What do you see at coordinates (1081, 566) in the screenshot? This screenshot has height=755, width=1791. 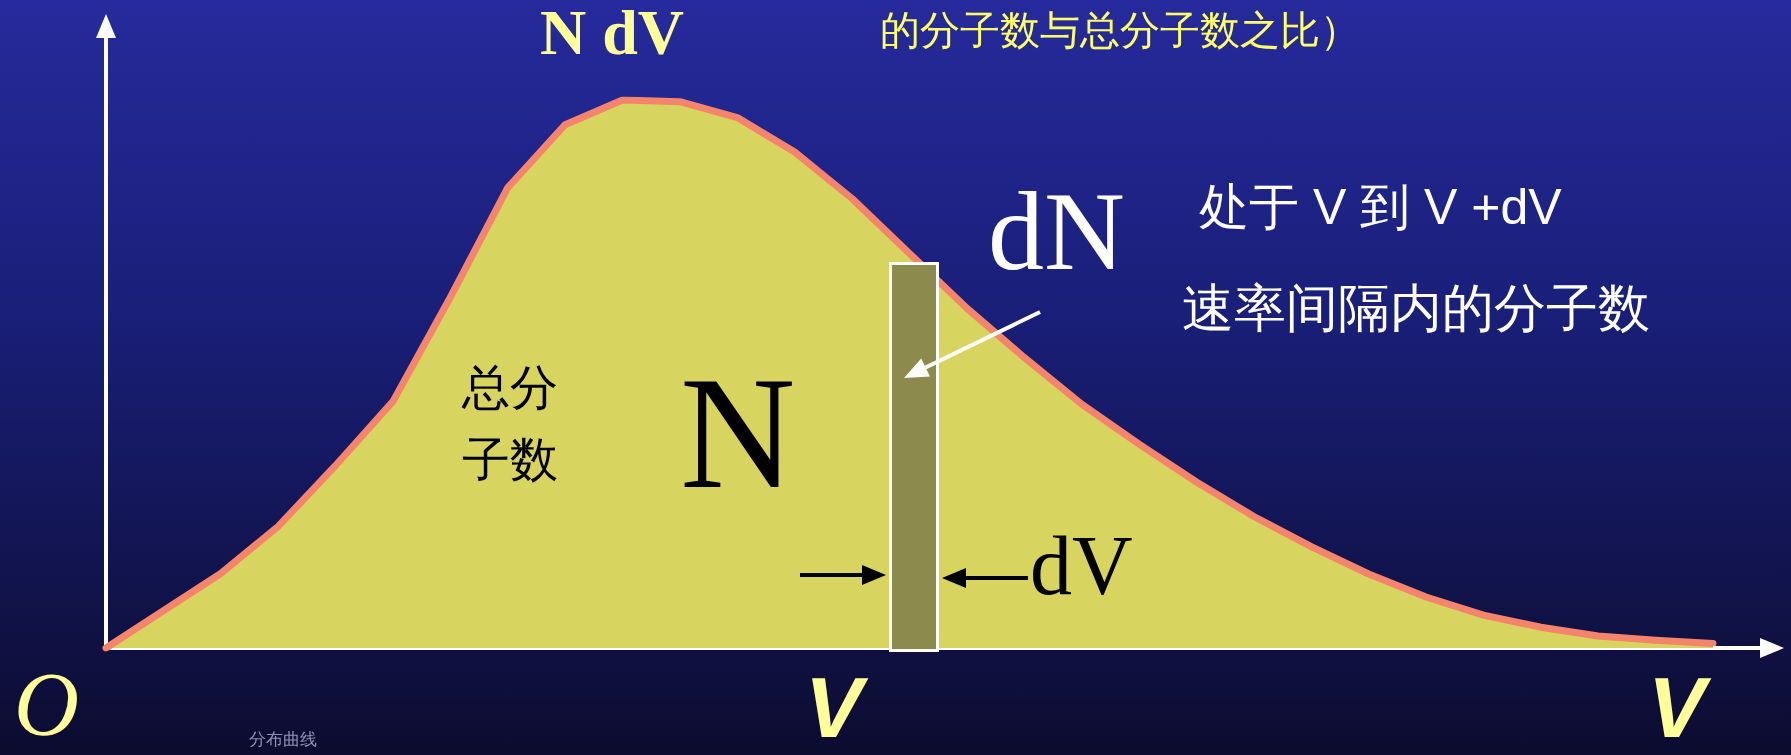 I see `annotation: dV` at bounding box center [1081, 566].